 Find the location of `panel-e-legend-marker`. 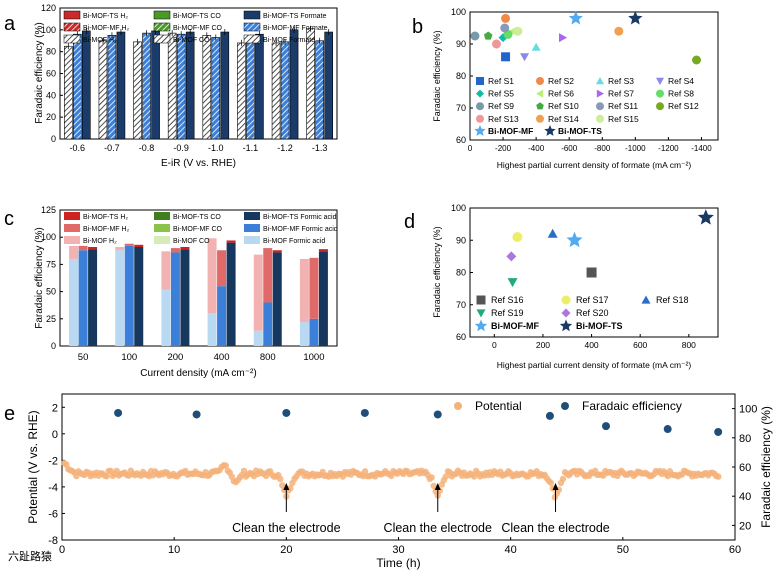

panel-e-legend-marker is located at coordinates (565, 406).